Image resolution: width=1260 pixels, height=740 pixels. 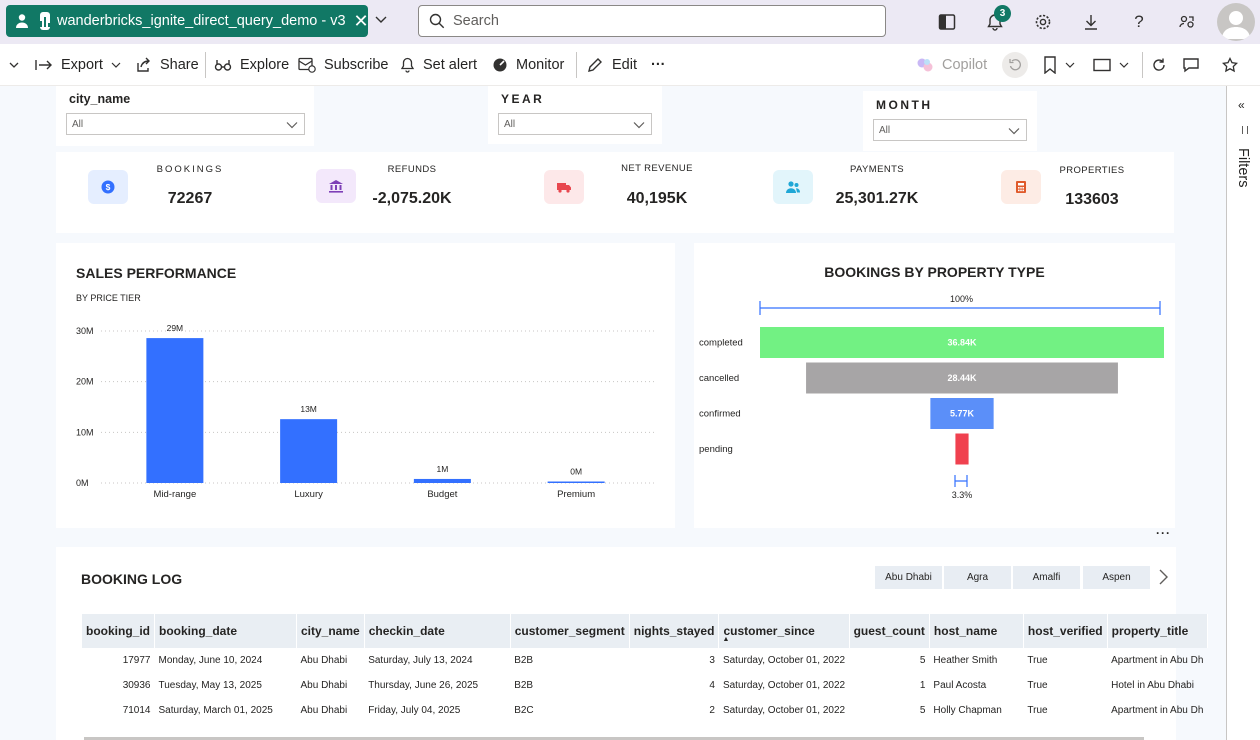 I want to click on column-header-customer_segment: customer_segment, so click(x=570, y=631).